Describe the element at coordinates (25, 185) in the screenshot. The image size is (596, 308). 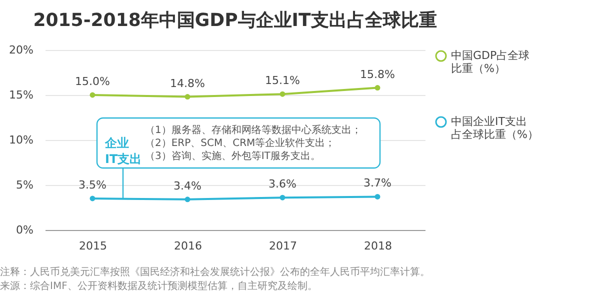
I see `y-tick-label: 5%` at that location.